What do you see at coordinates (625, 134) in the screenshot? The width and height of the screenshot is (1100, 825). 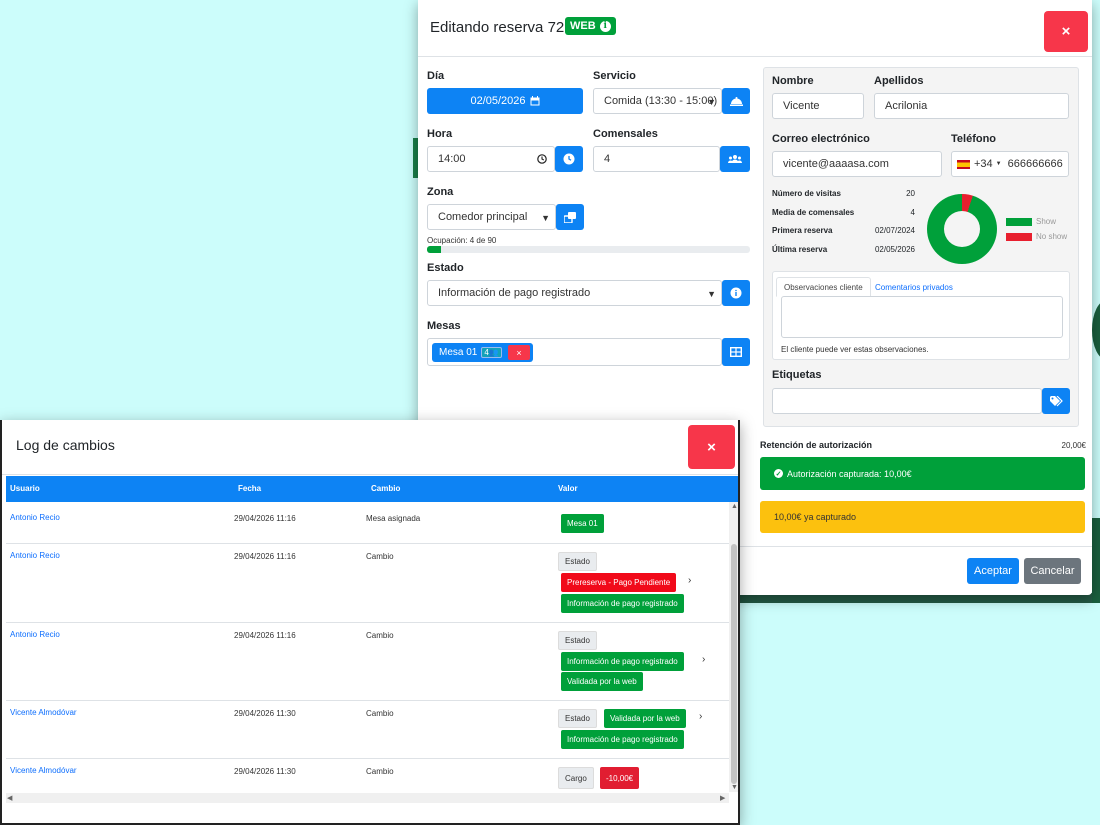 I see `comensales-label: Comensales` at bounding box center [625, 134].